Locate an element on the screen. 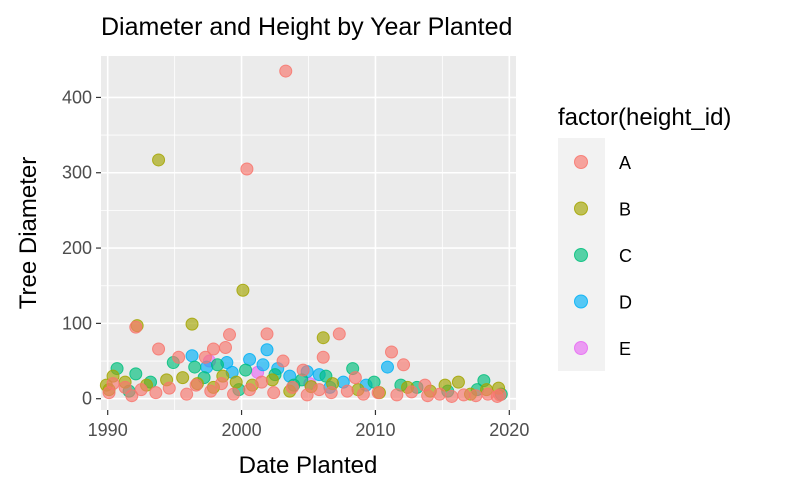 This screenshot has height=494, width=800. legend-label-d: D is located at coordinates (625, 303).